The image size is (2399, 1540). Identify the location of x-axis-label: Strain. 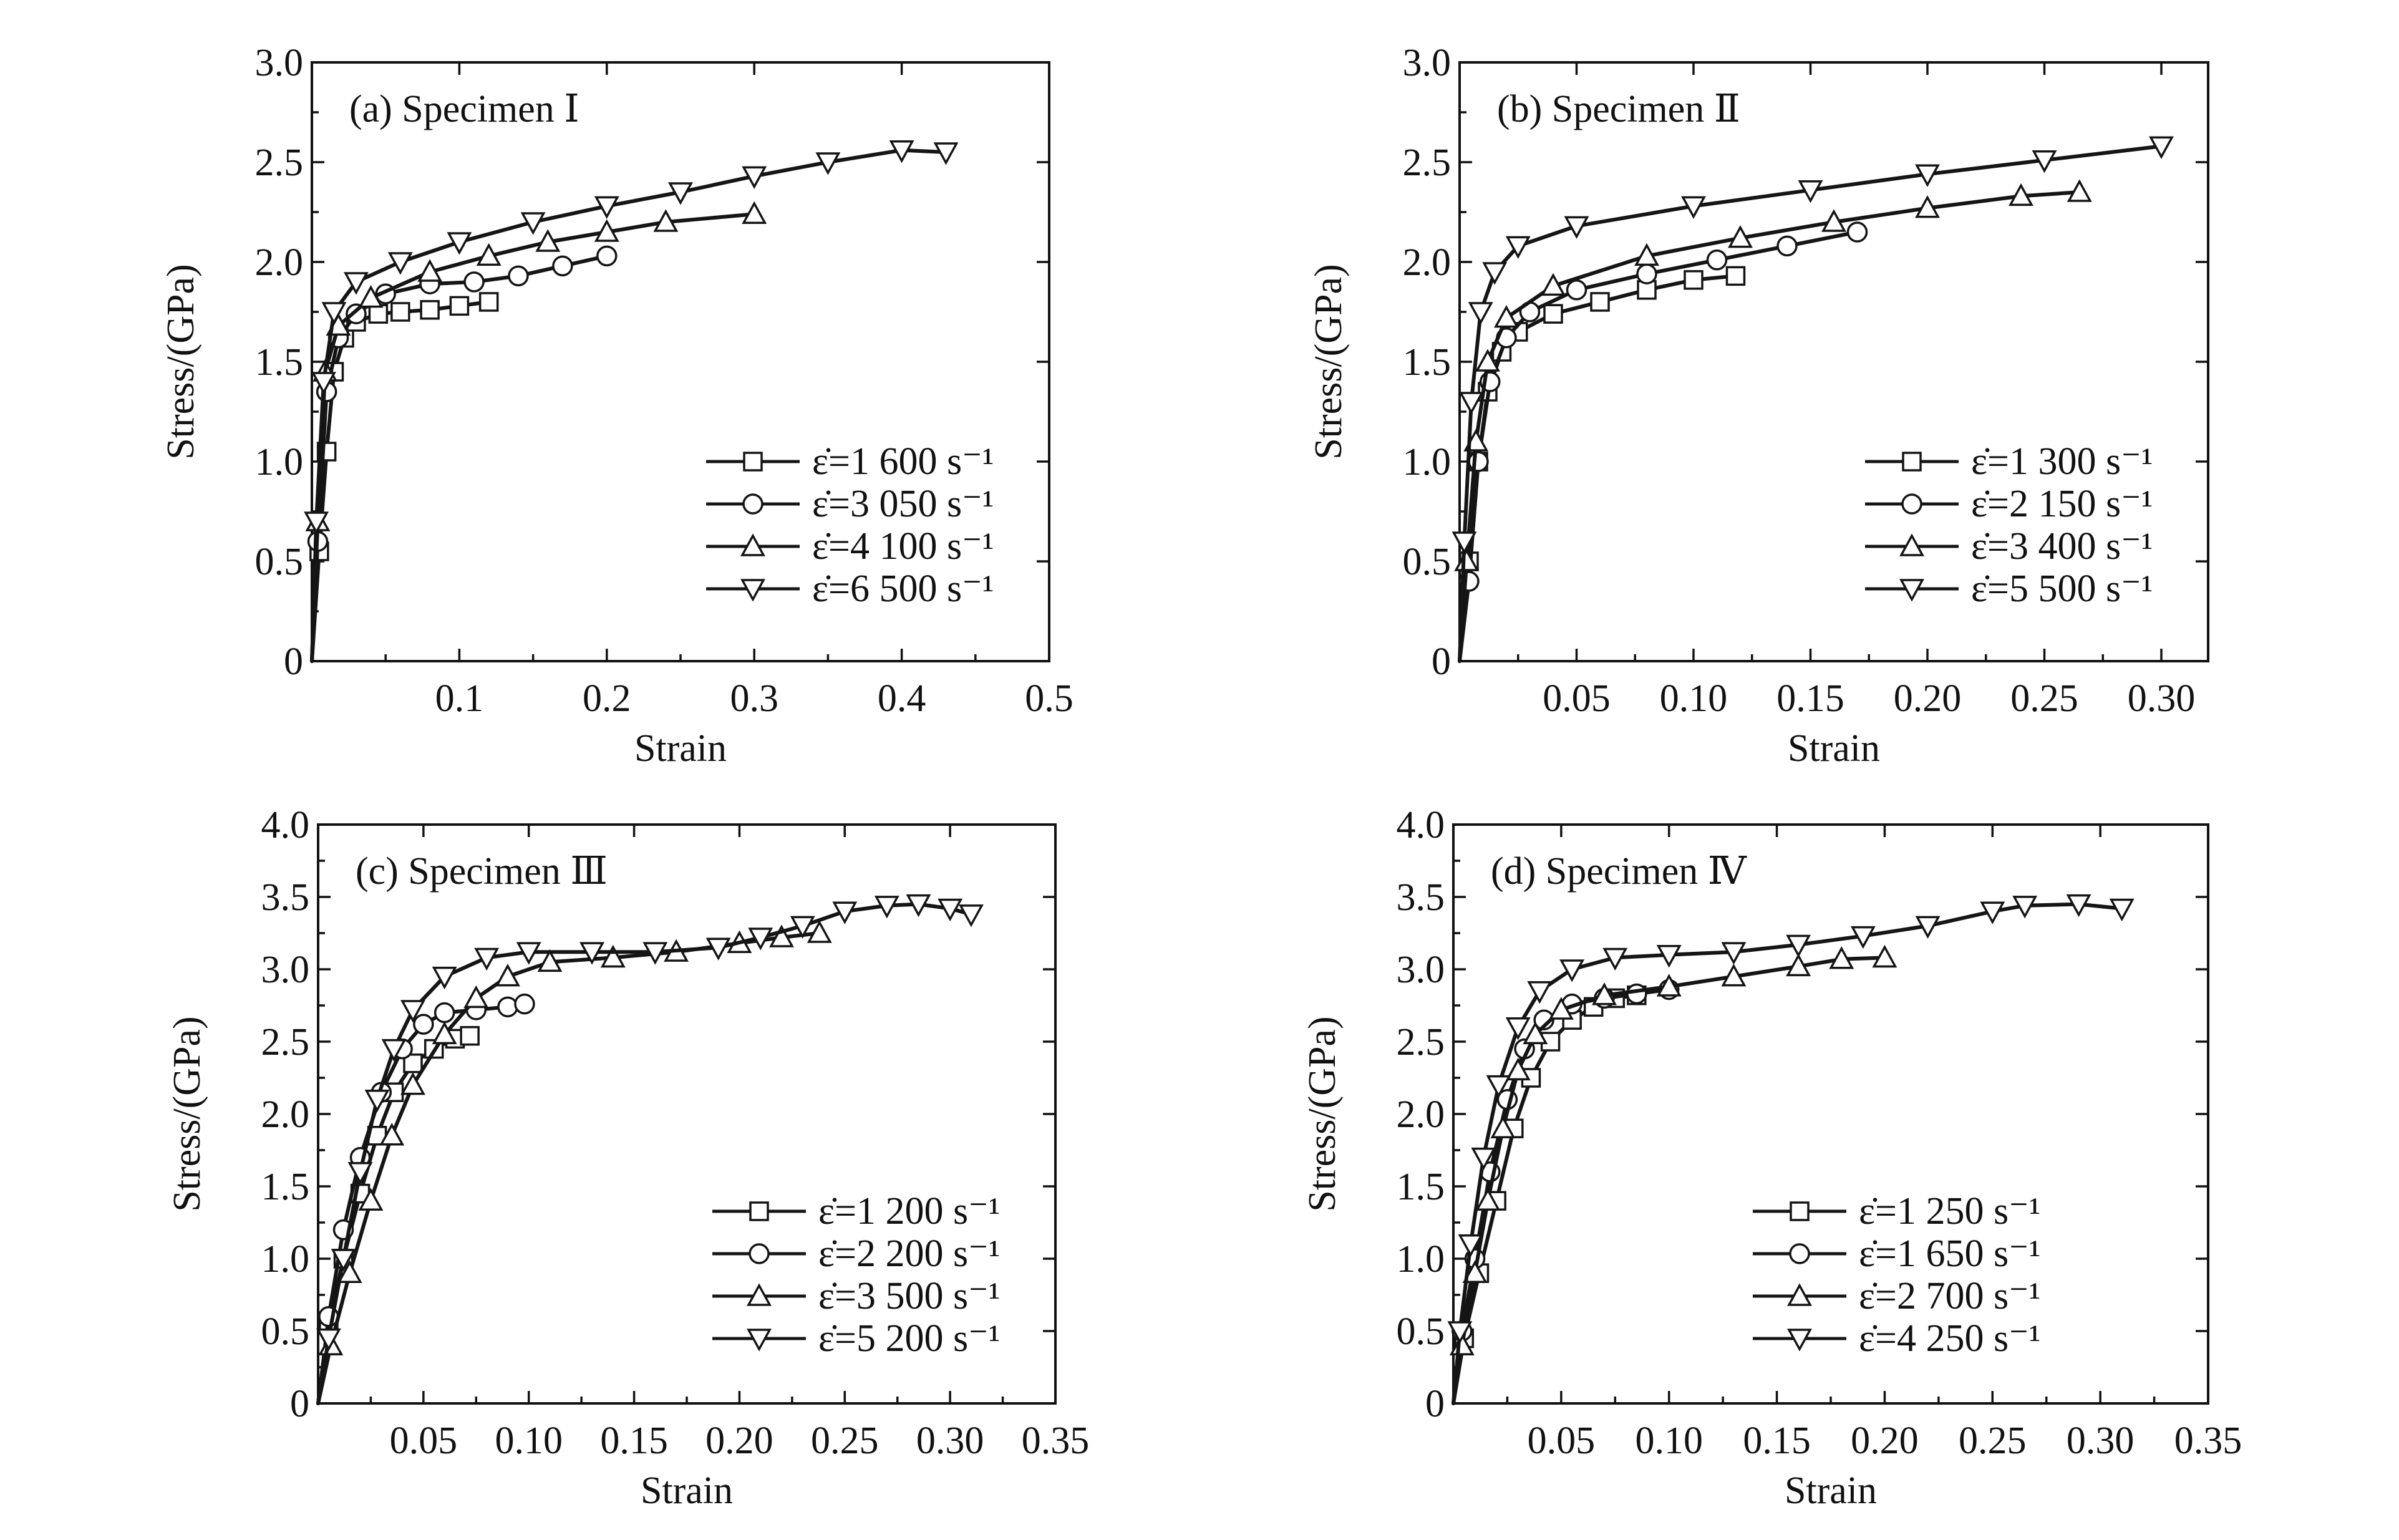
(681, 748).